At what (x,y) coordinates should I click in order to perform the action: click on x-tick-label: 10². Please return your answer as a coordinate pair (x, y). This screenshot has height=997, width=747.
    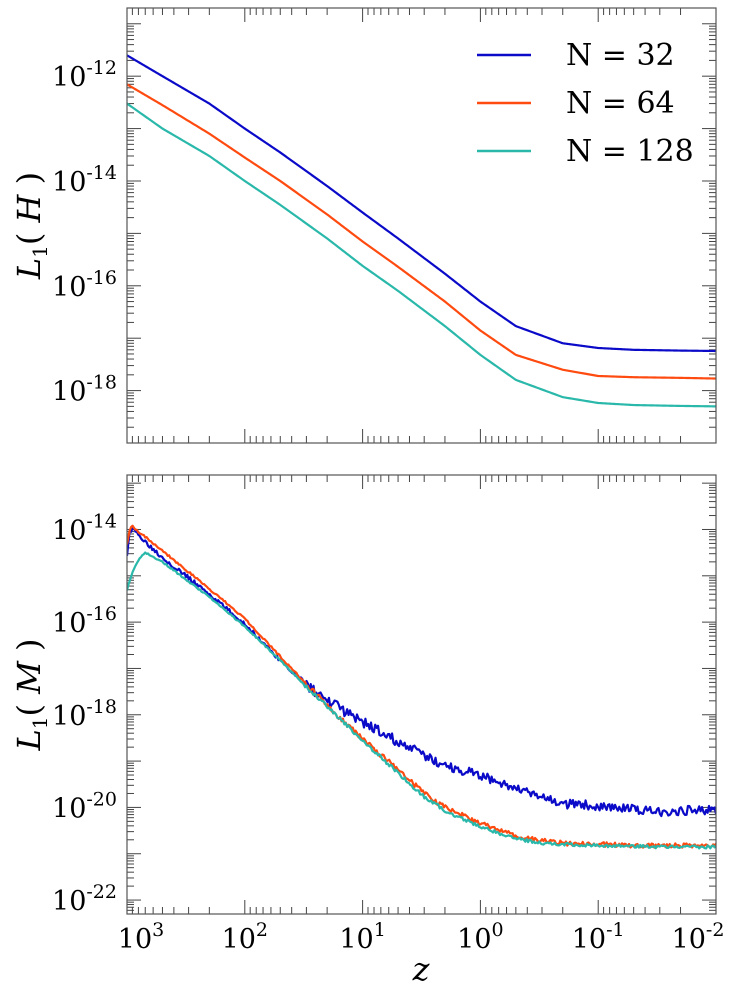
    Looking at the image, I should click on (245, 937).